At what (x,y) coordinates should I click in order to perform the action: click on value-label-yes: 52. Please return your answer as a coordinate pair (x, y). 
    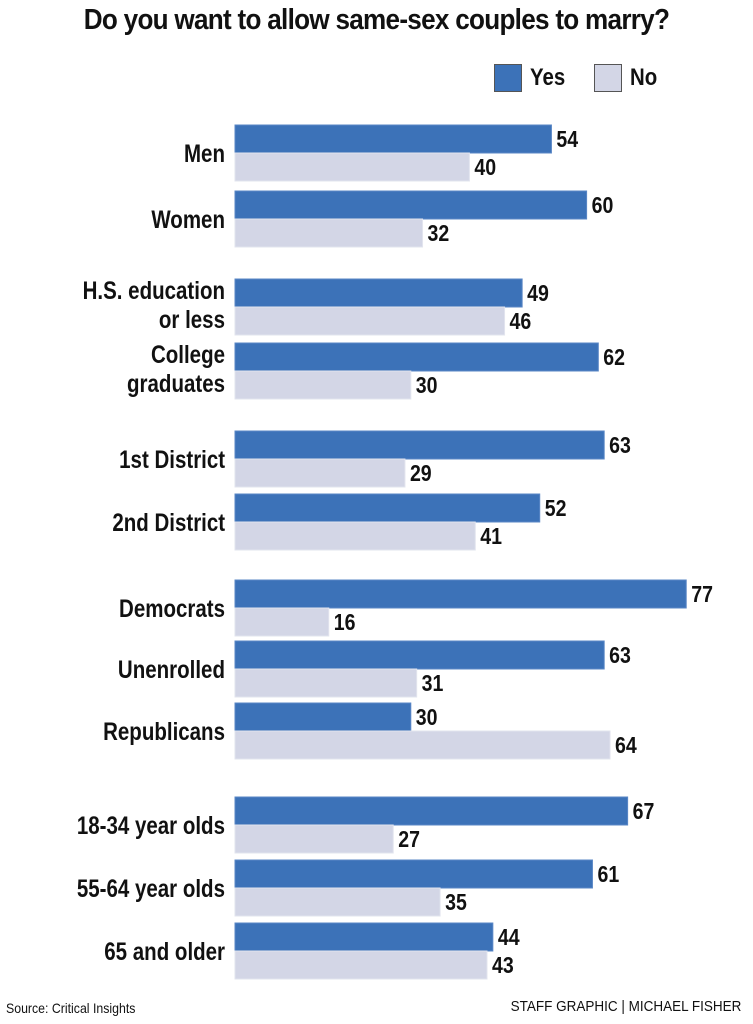
    Looking at the image, I should click on (556, 509).